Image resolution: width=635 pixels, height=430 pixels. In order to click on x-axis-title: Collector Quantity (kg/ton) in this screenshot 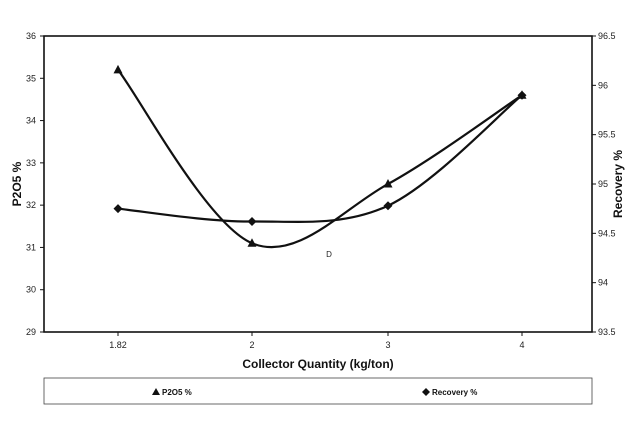, I will do `click(317, 364)`.